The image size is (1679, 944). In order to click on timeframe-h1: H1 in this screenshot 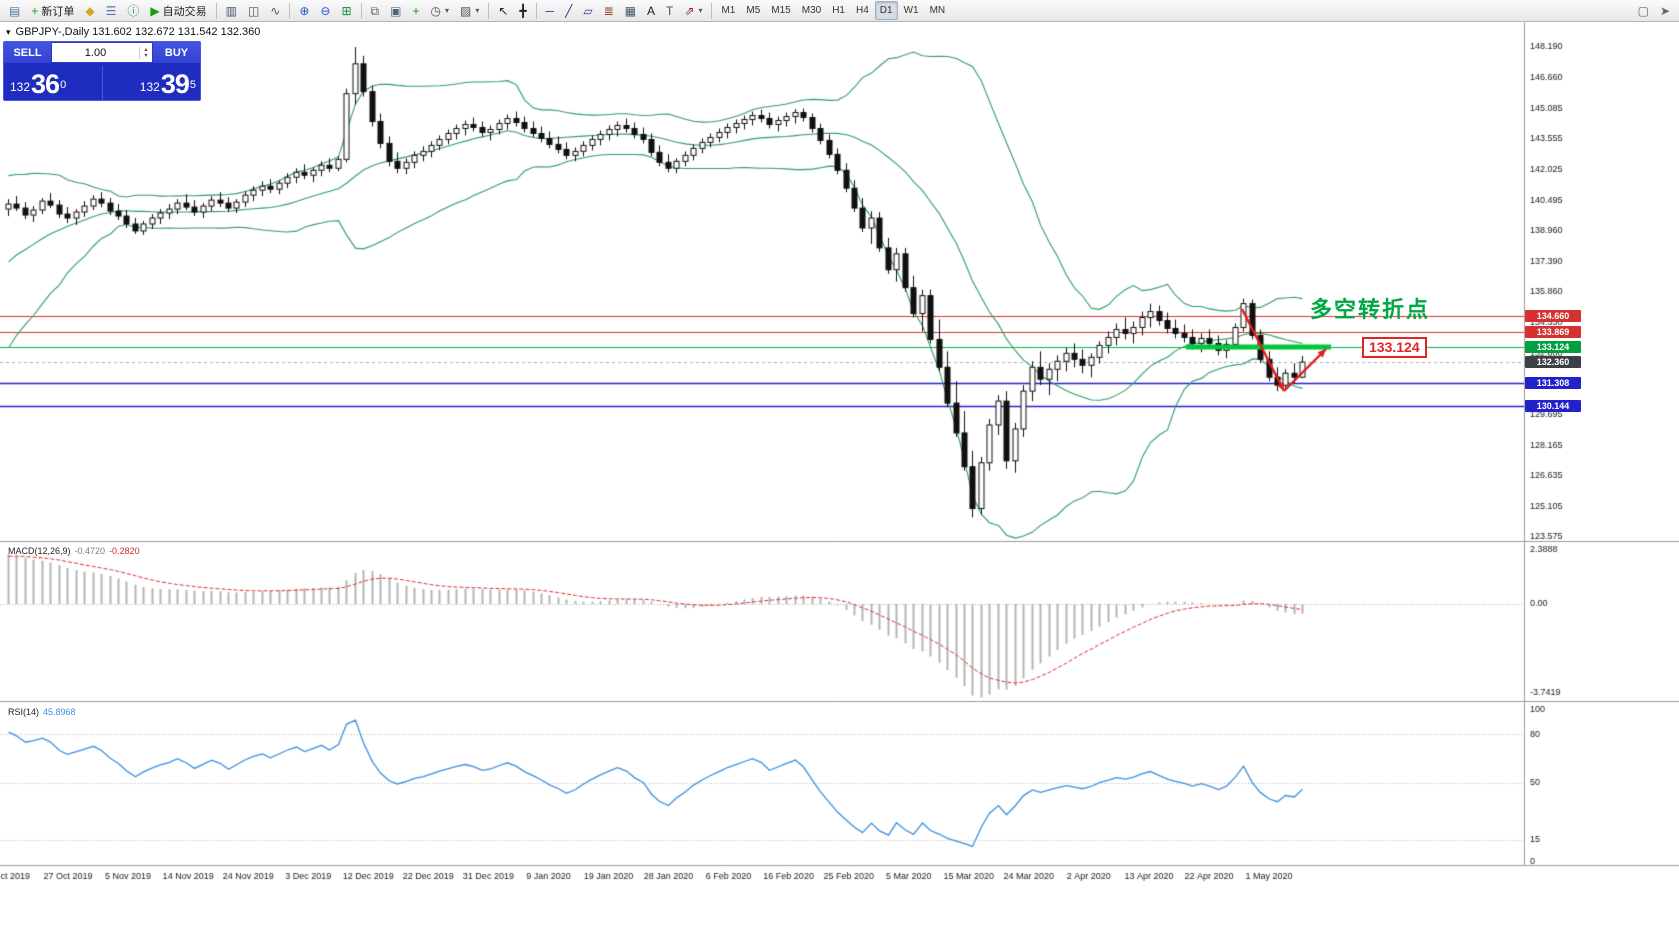, I will do `click(838, 10)`.